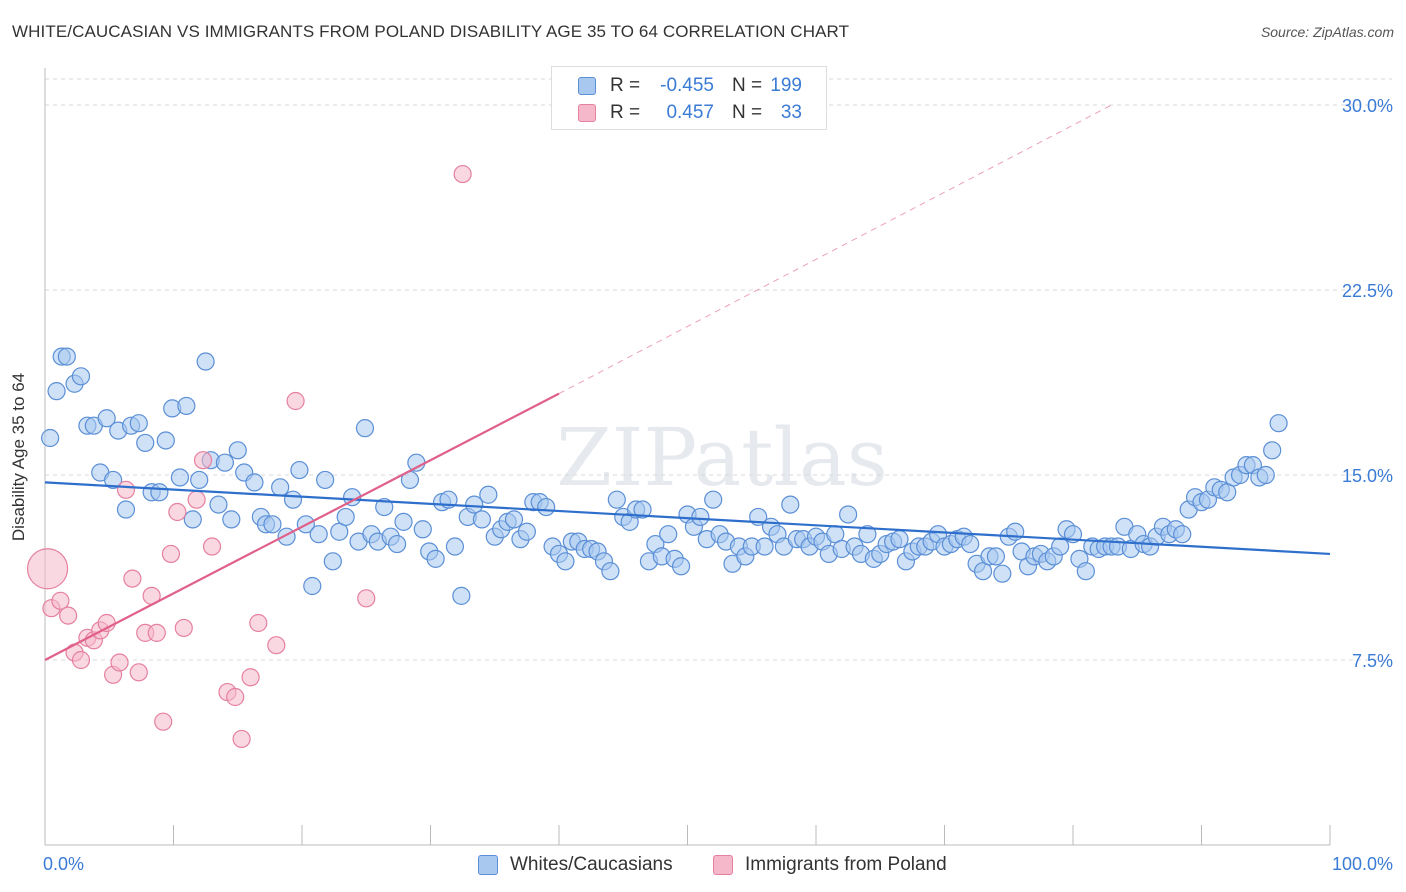 This screenshot has height=892, width=1406. I want to click on legend-item-whites: Whites/Caucasians, so click(575, 865).